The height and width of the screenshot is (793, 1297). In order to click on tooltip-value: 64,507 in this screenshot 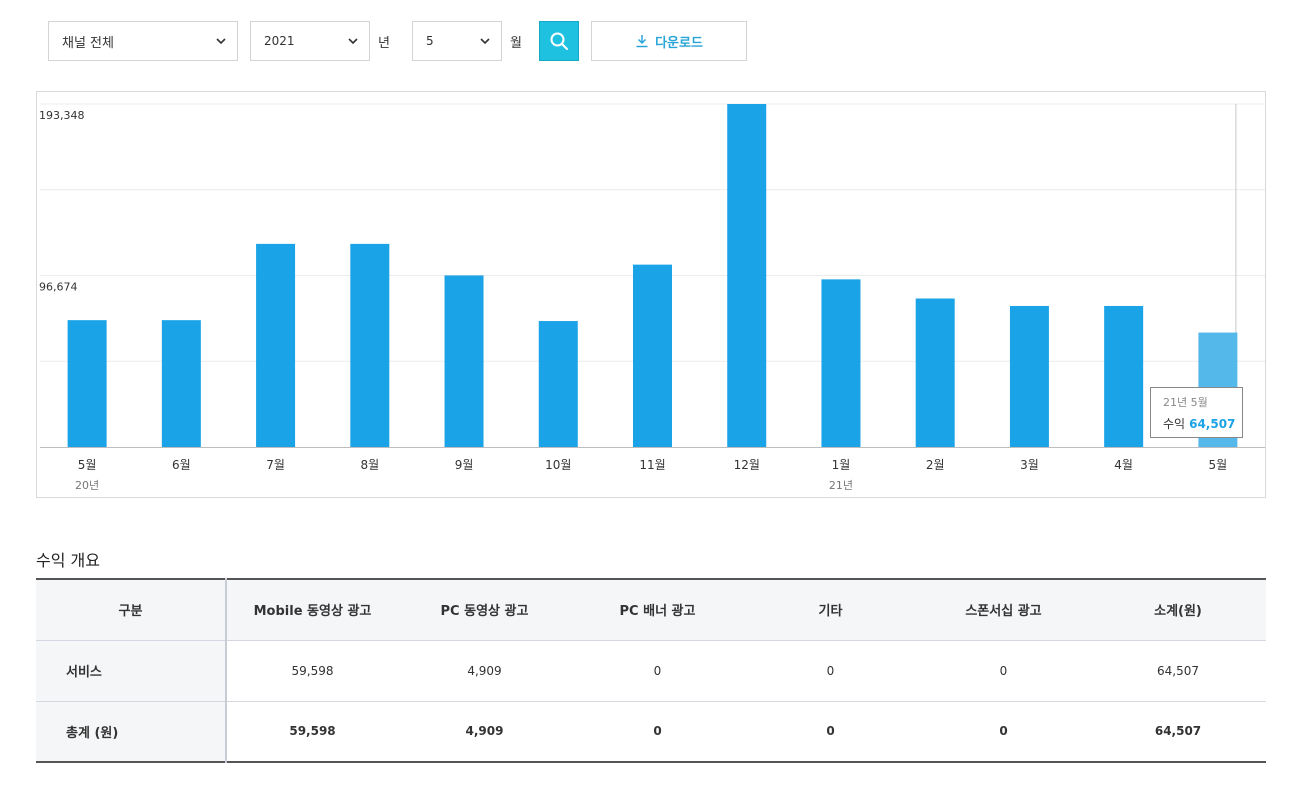, I will do `click(1212, 424)`.